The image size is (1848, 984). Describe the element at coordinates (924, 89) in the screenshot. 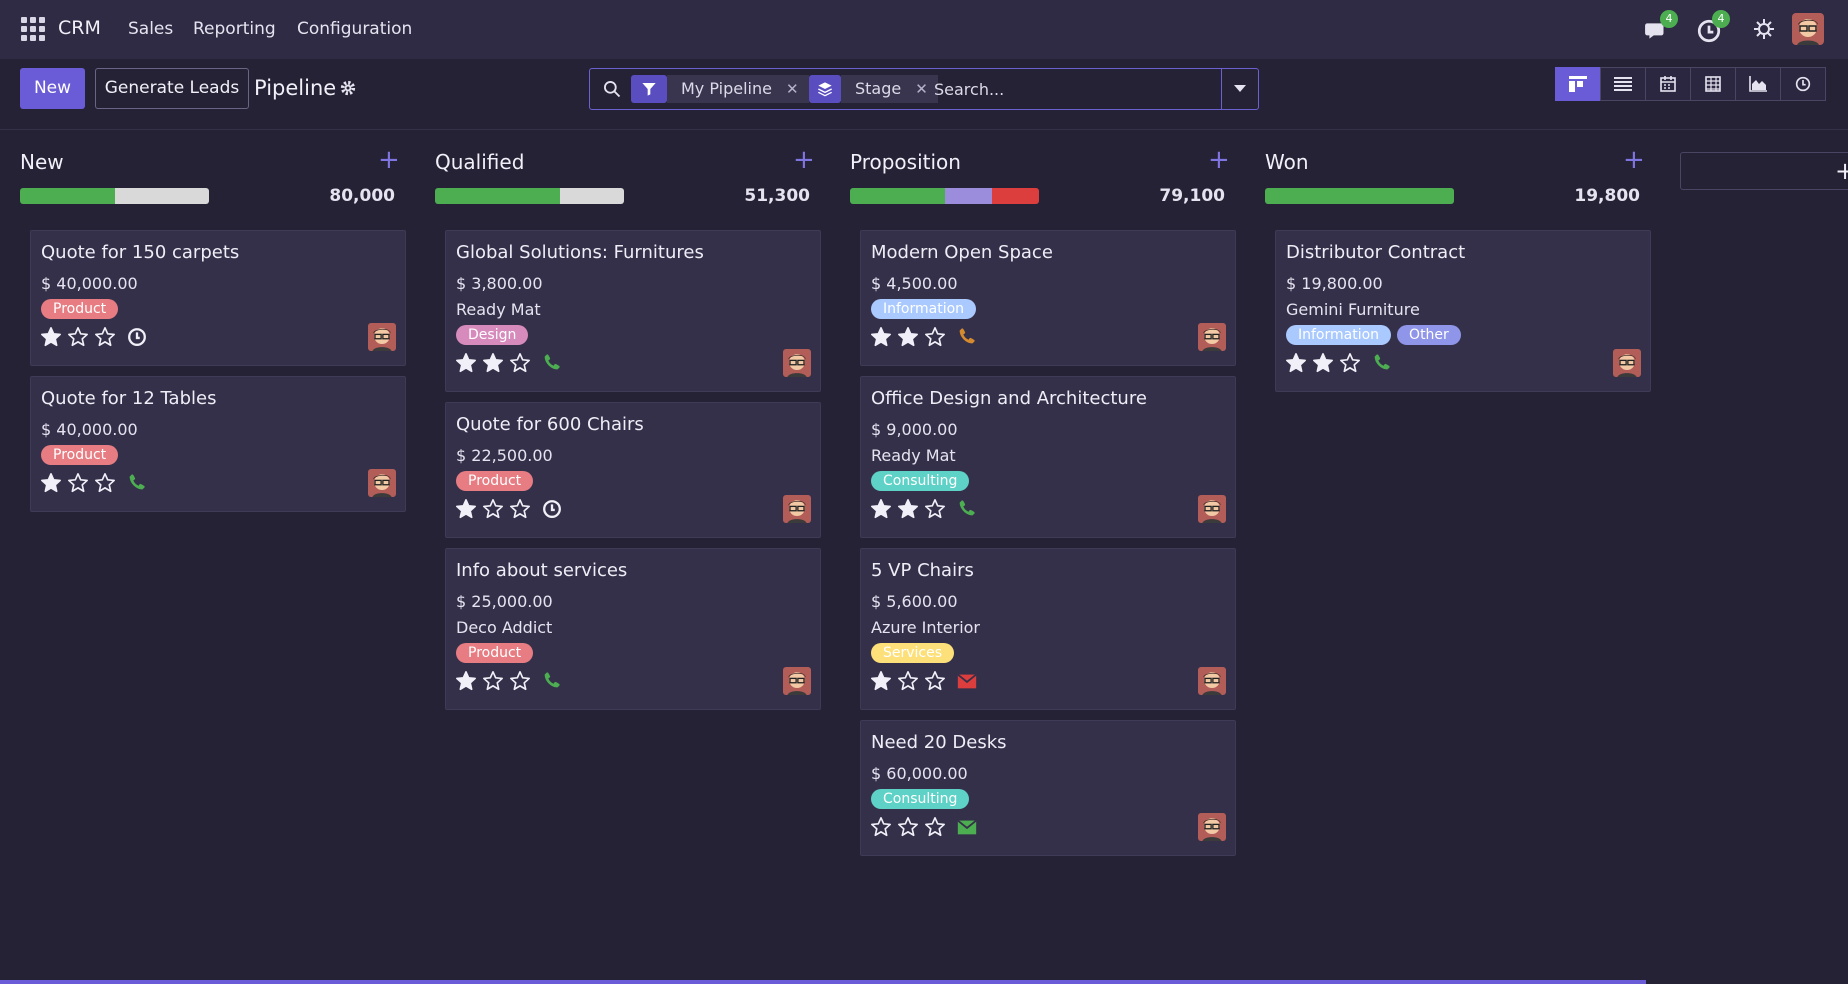

I see `search-bar: My Pipeline ✕ Stage ✕` at that location.